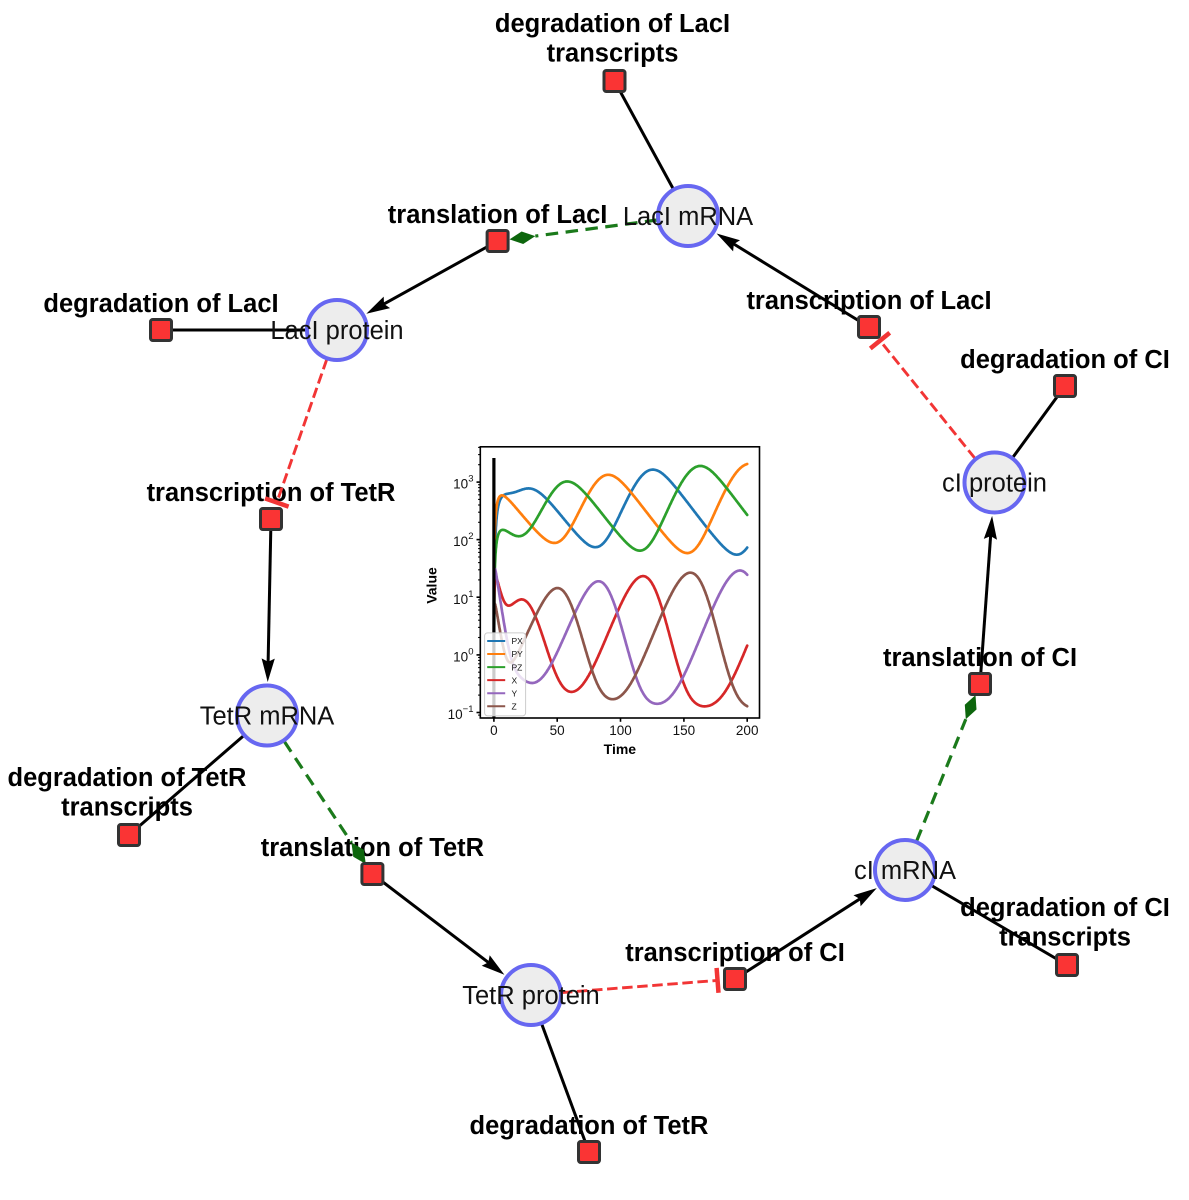  What do you see at coordinates (613, 54) in the screenshot?
I see `svg-text: transcripts` at bounding box center [613, 54].